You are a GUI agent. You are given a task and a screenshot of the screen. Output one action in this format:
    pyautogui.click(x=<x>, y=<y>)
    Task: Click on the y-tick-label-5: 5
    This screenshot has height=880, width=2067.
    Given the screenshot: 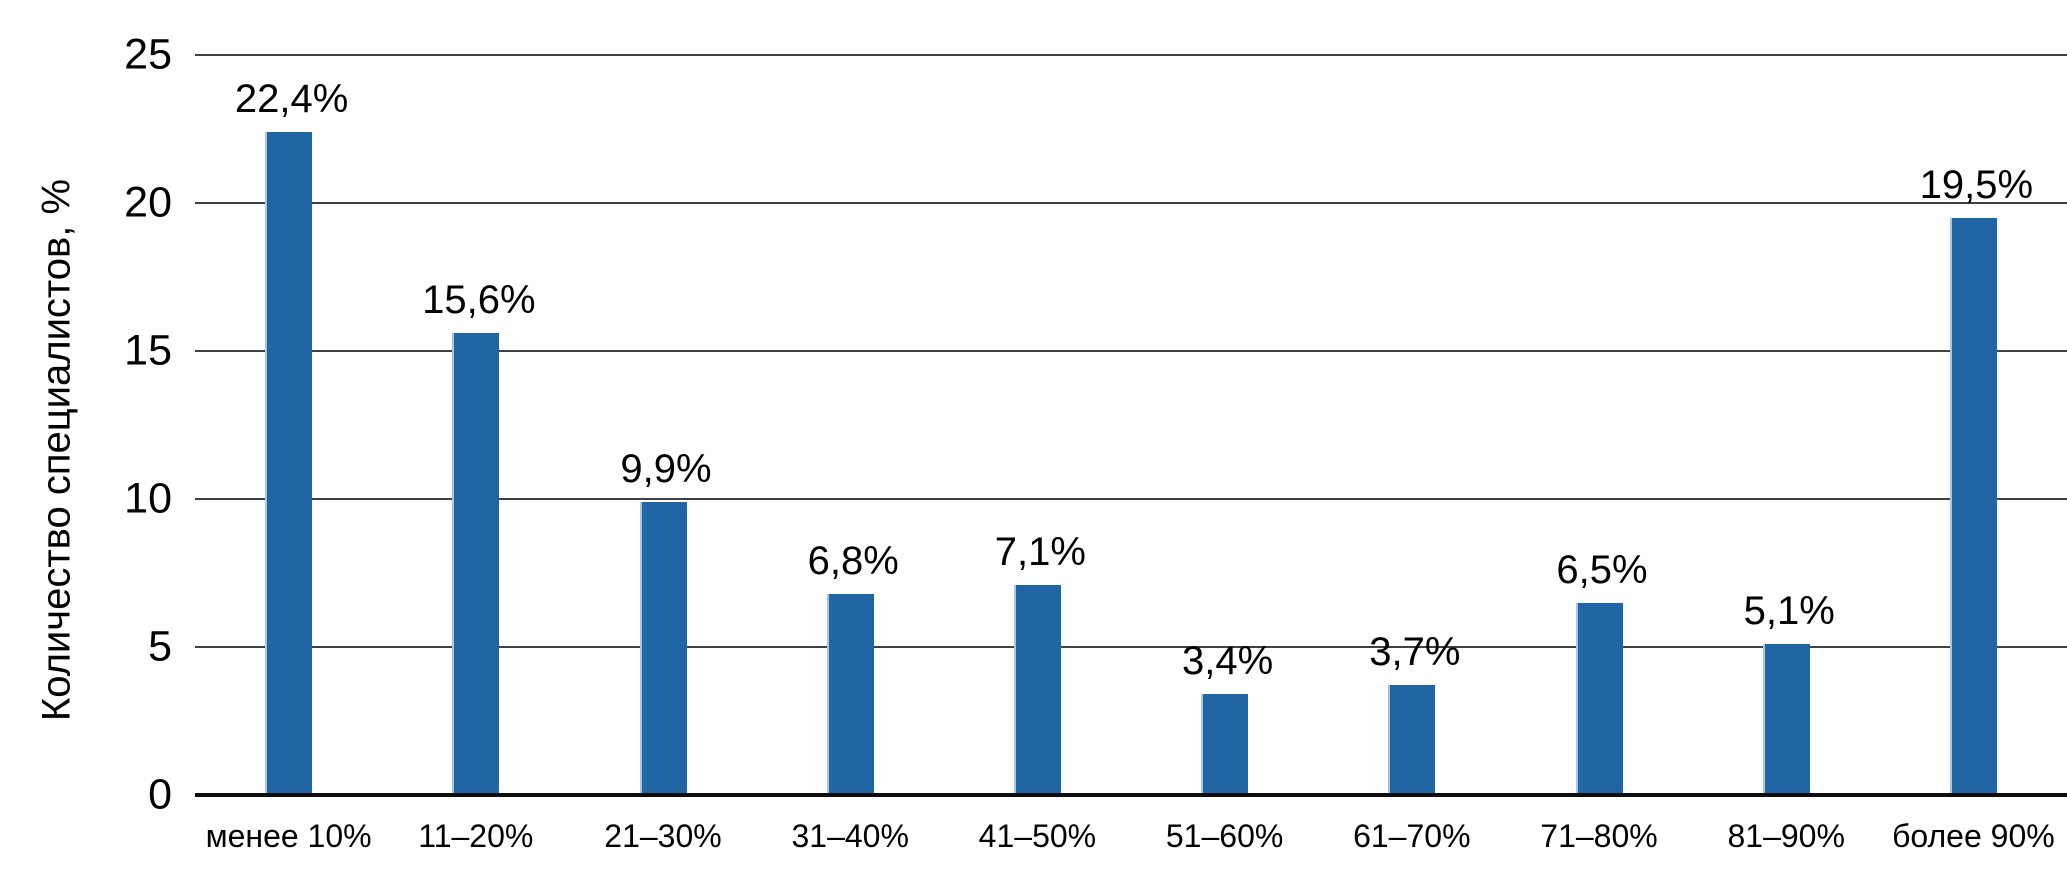 What is the action you would take?
    pyautogui.click(x=160, y=646)
    